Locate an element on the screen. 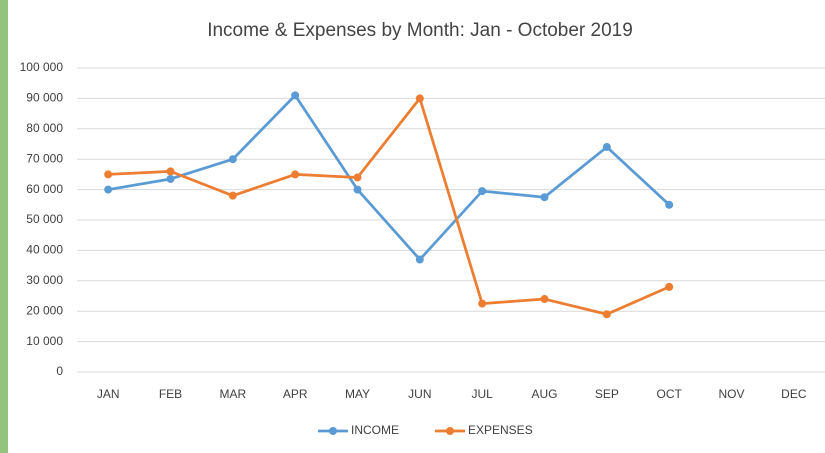 The height and width of the screenshot is (453, 825). x-tick-label: MAR is located at coordinates (232, 394).